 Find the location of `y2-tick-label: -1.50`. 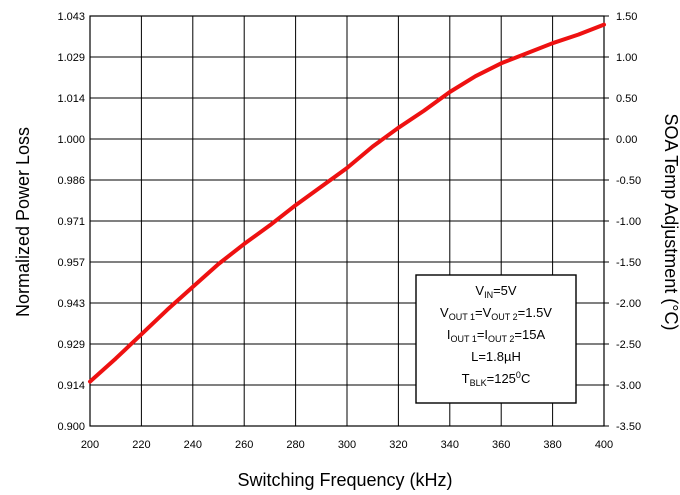

y2-tick-label: -1.50 is located at coordinates (628, 263).